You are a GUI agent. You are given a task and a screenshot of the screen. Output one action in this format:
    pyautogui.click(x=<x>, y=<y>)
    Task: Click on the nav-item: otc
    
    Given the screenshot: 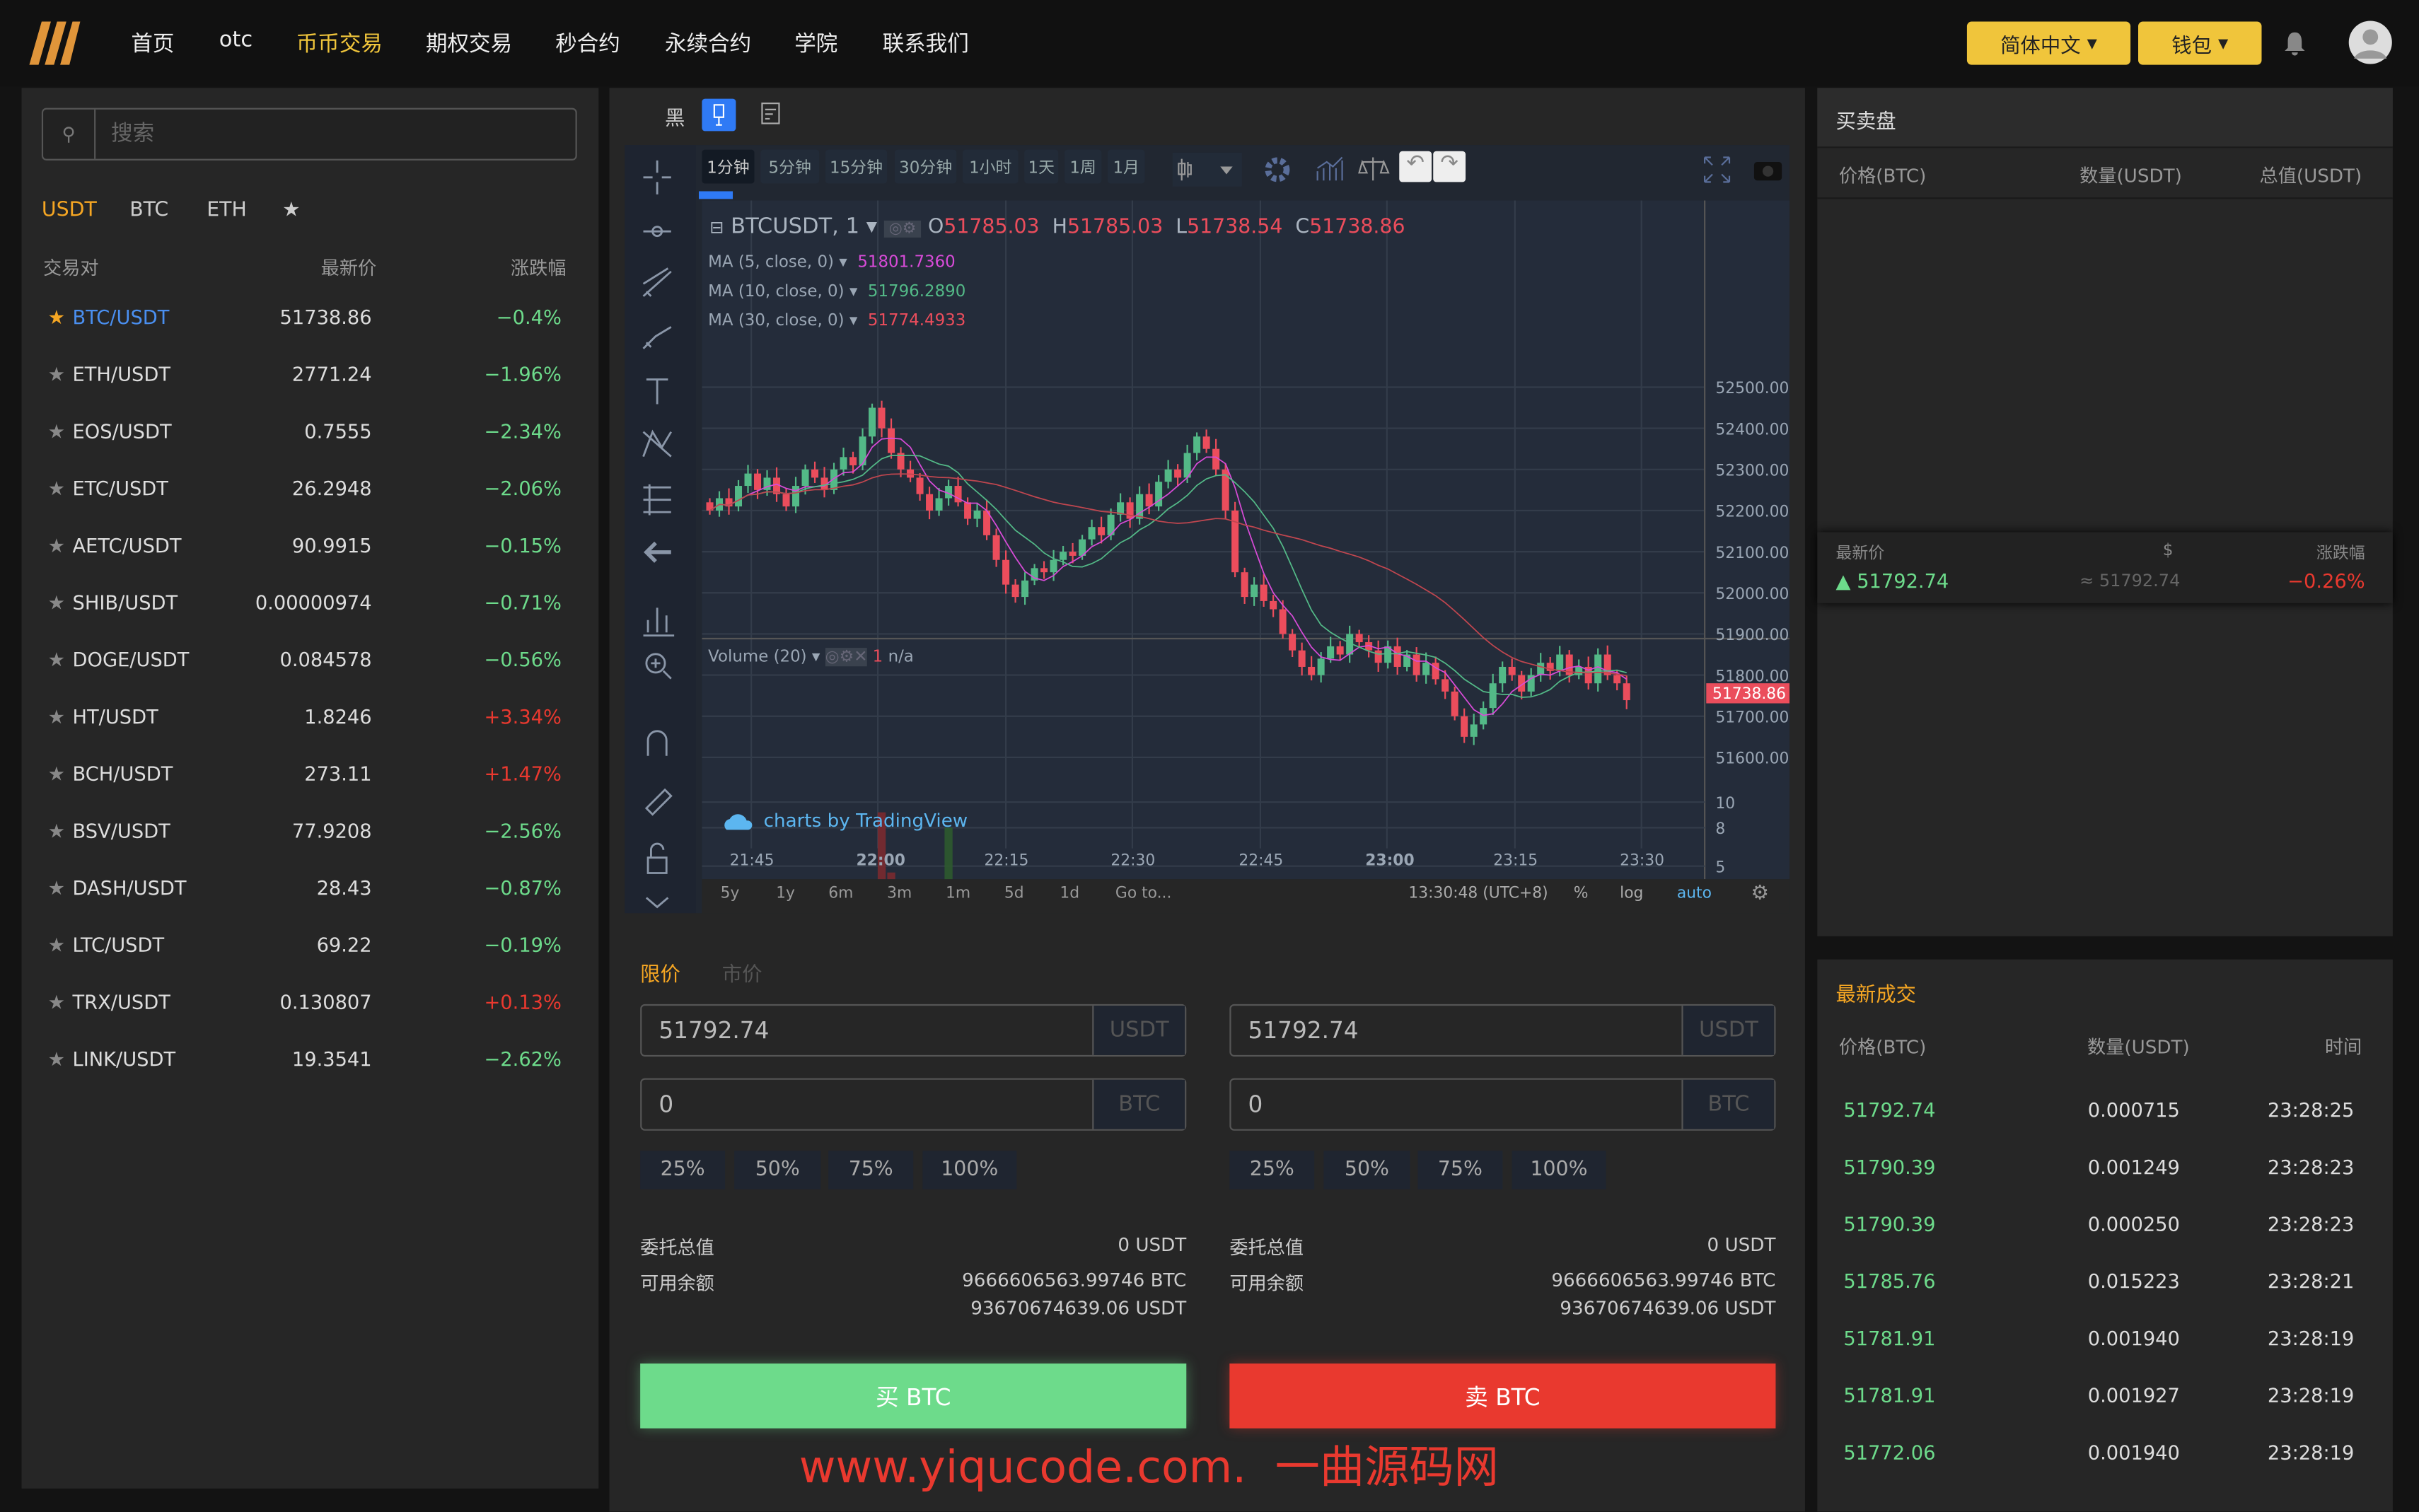 What is the action you would take?
    pyautogui.click(x=236, y=40)
    